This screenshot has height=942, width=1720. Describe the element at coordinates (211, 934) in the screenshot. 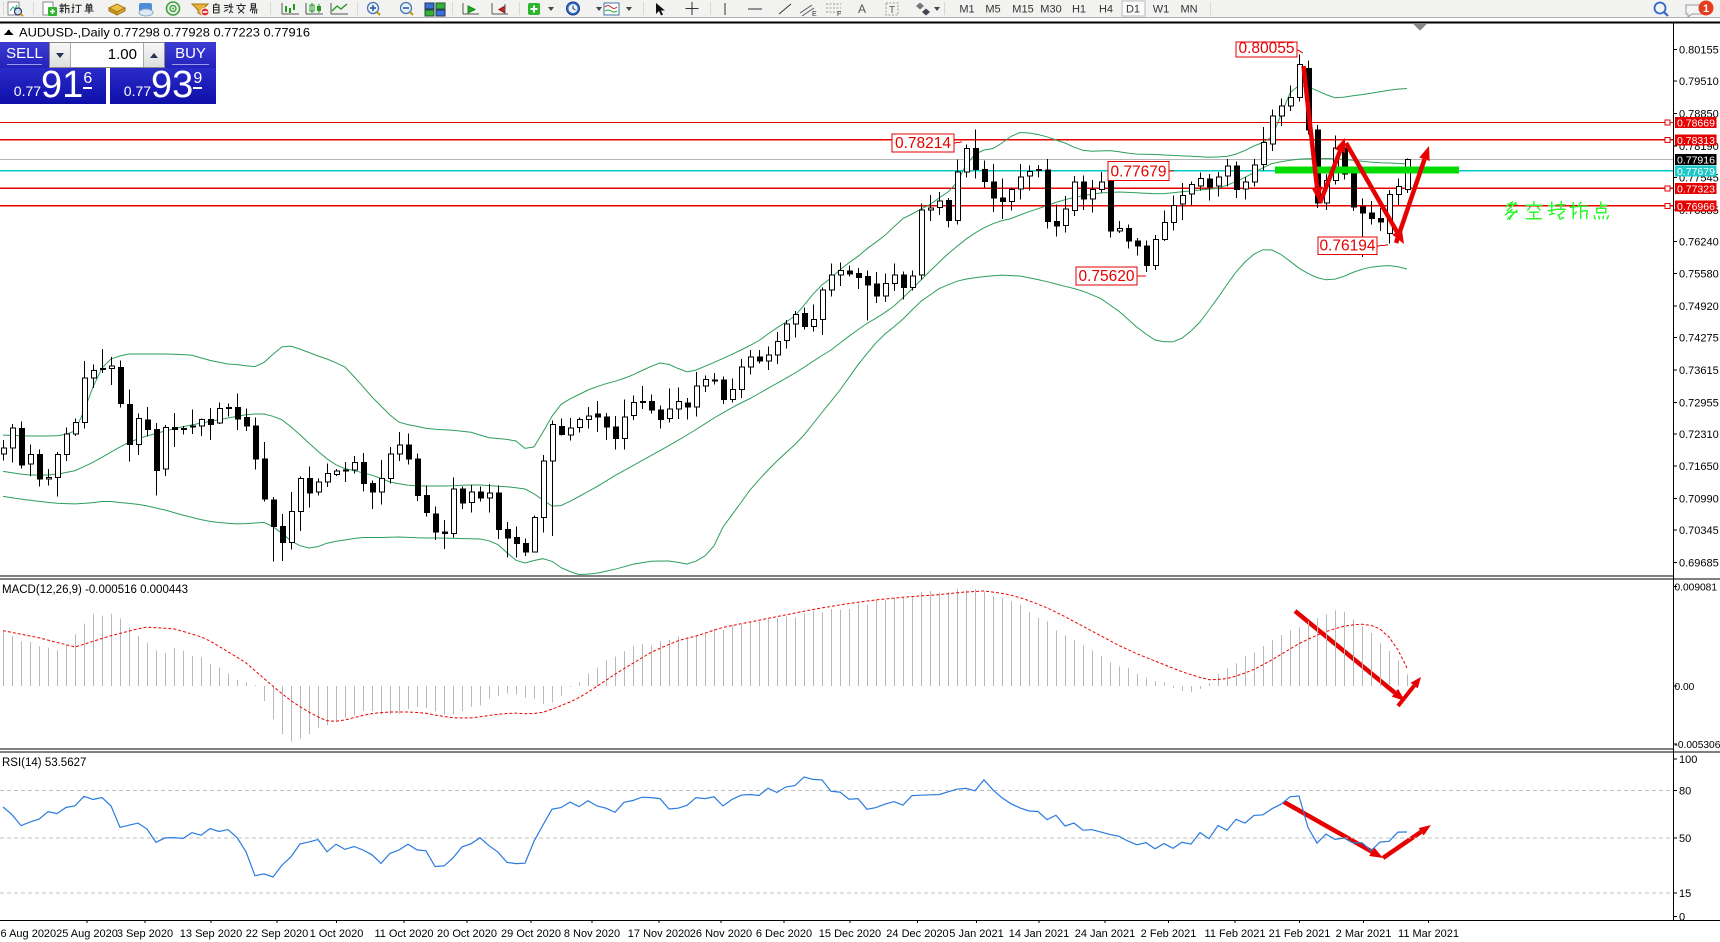

I see `svg-text: 13 Sep 2020` at that location.